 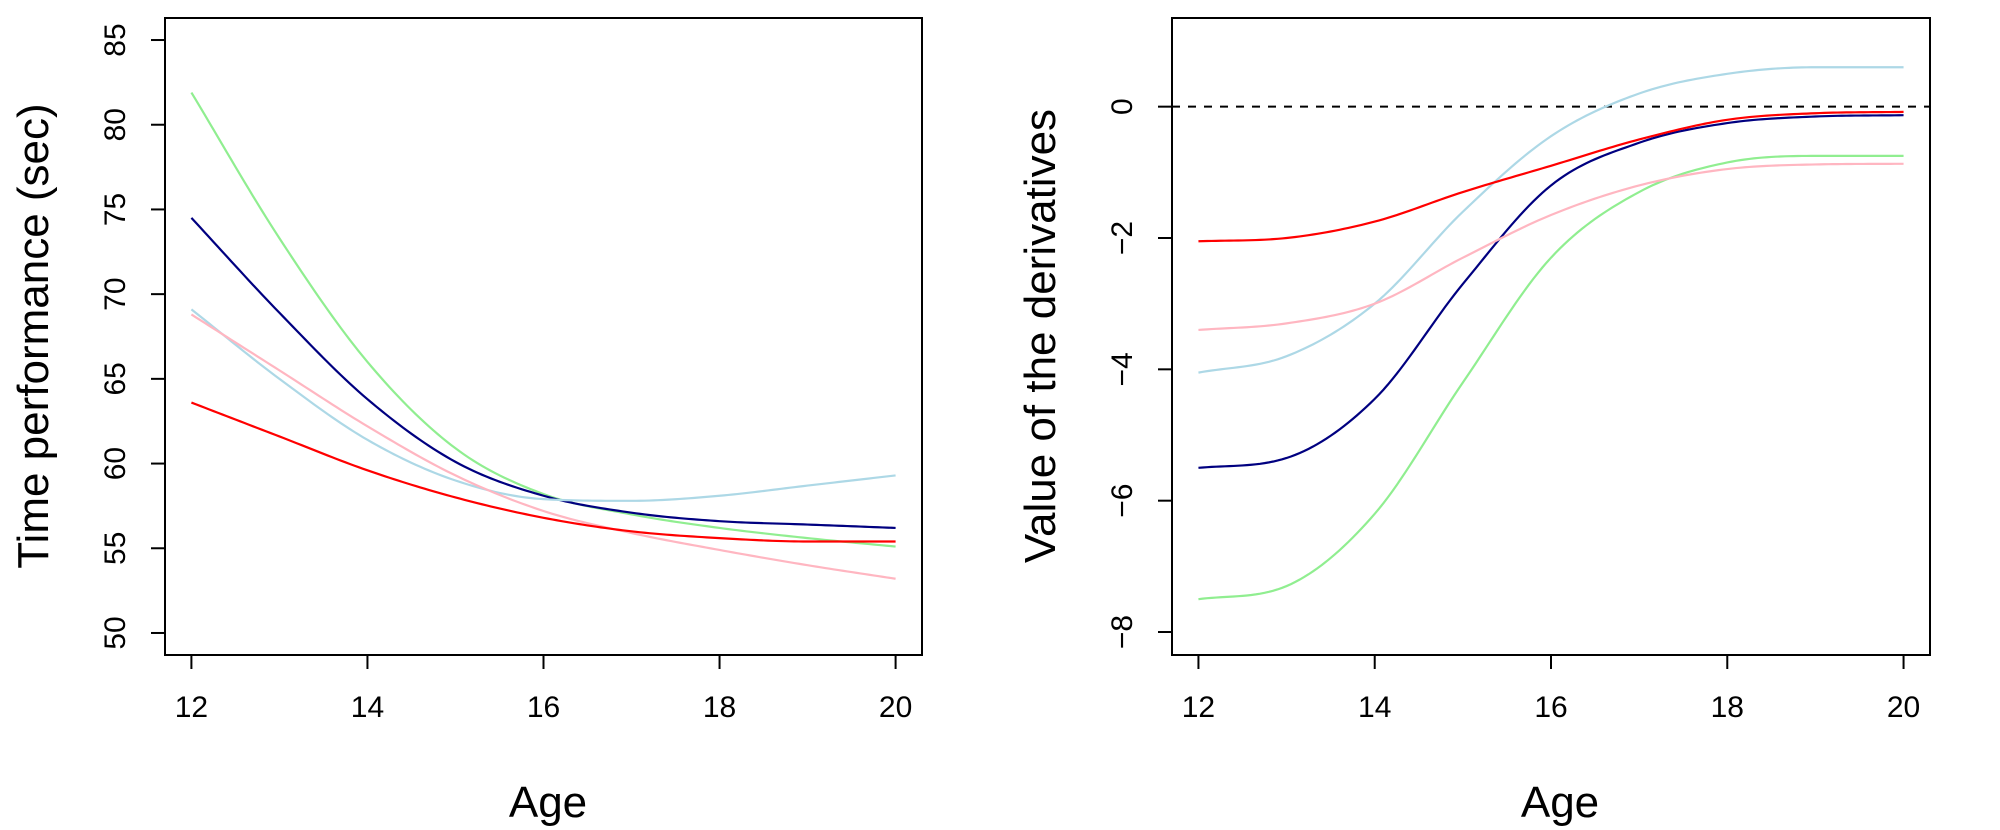 I want to click on left-x-tick-label: 12, so click(x=191, y=707).